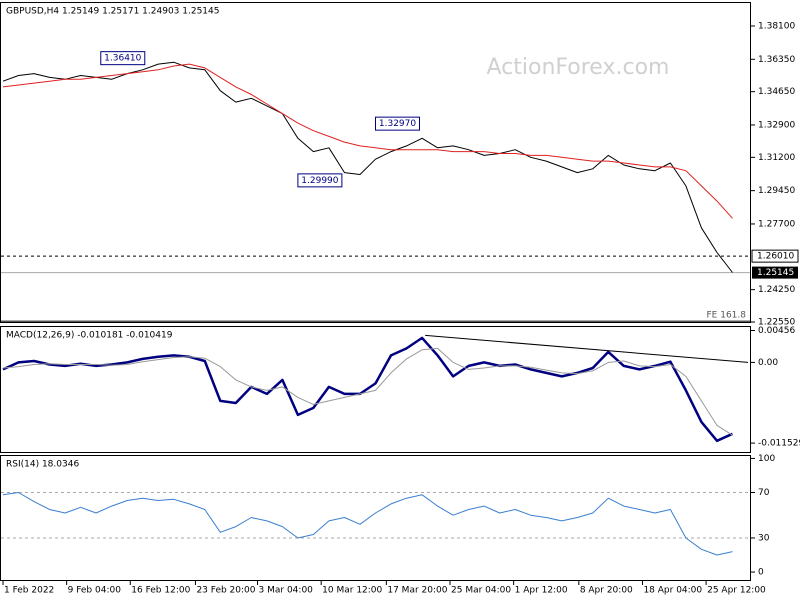 The image size is (800, 600). Describe the element at coordinates (776, 331) in the screenshot. I see `y-tick-label: 0.00456` at that location.